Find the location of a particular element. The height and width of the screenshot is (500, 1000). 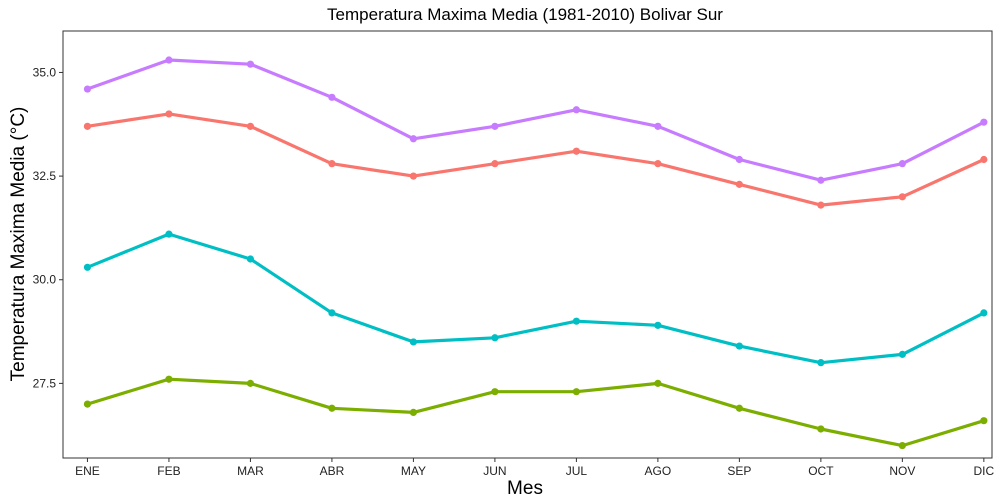

y-axis: 27.5 30.0 32.5 35.0 is located at coordinates (48, 227).